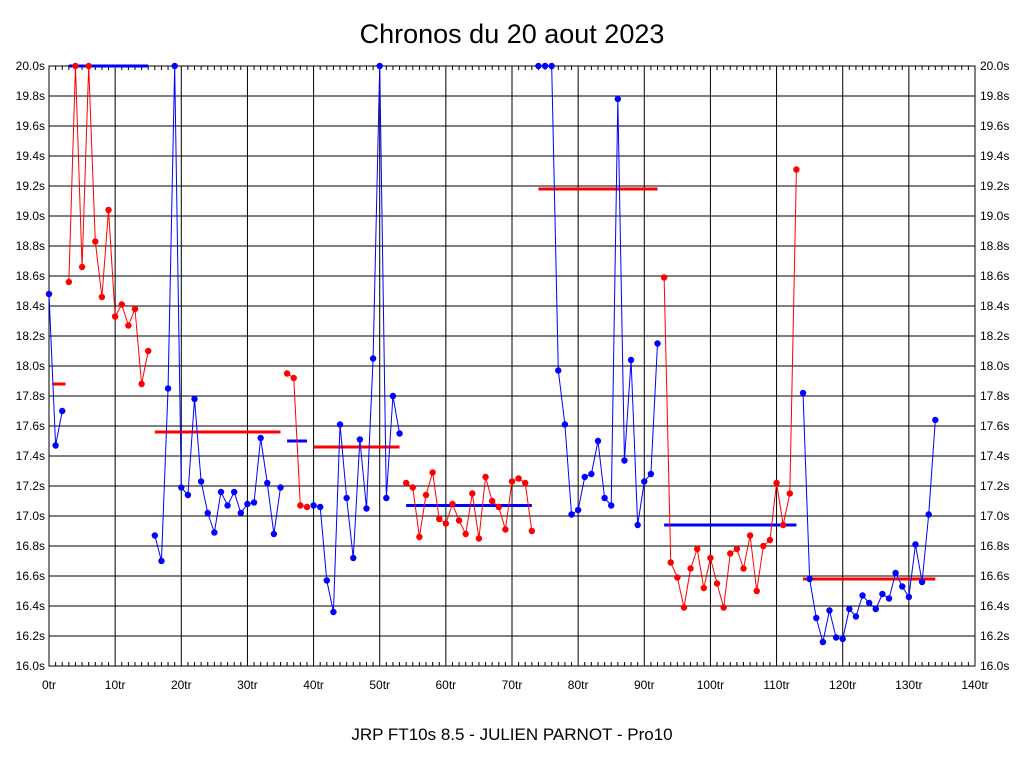 The height and width of the screenshot is (773, 1024). I want to click on y-tick-label-right: 19.8s, so click(994, 96).